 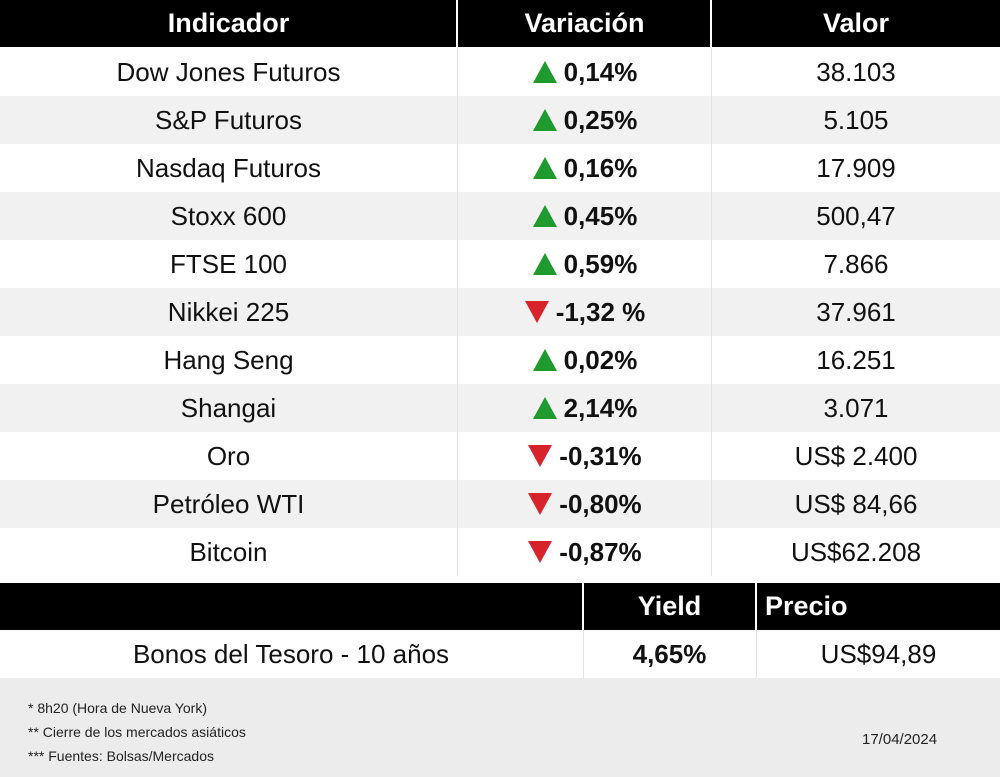 I want to click on table-cell: 0,25%, so click(x=584, y=120).